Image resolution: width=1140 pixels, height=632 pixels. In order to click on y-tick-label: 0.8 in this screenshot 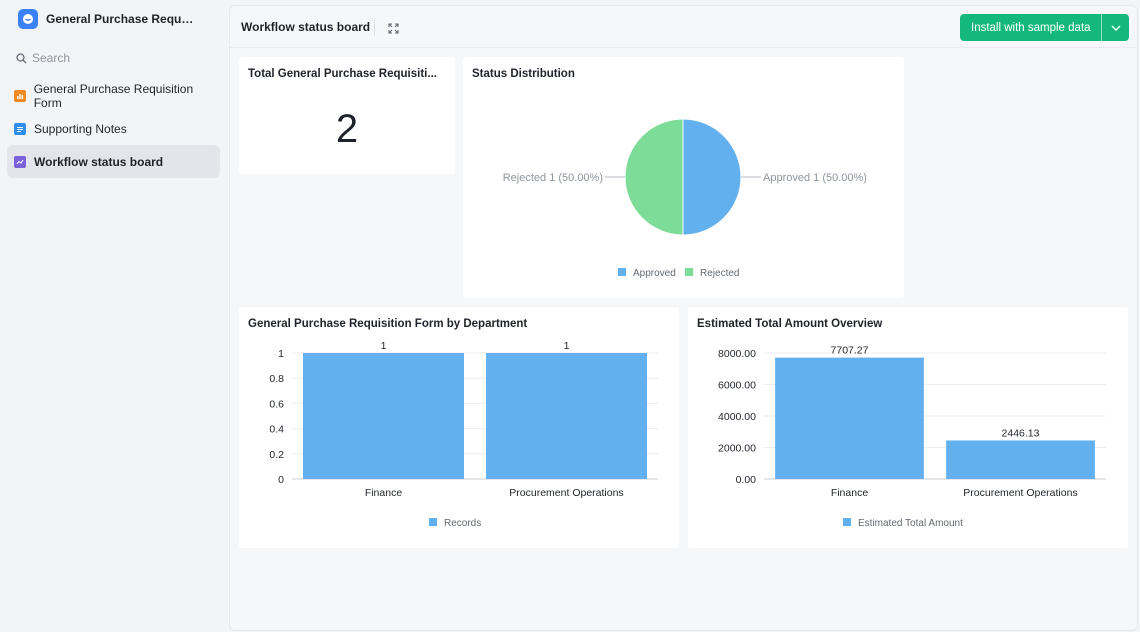, I will do `click(276, 379)`.